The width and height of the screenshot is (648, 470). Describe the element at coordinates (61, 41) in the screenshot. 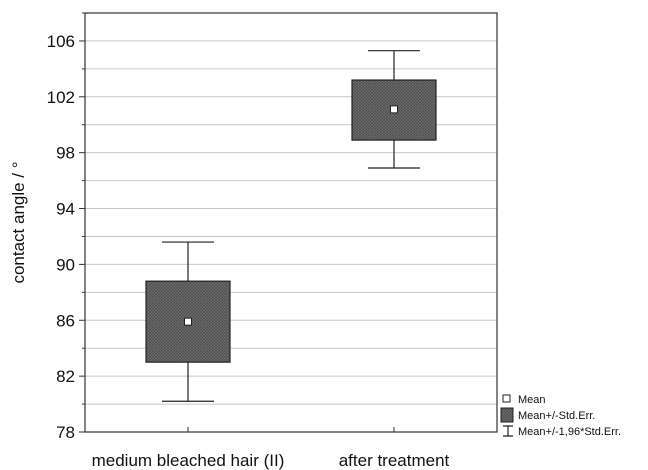

I see `y-tick-label: 106` at that location.